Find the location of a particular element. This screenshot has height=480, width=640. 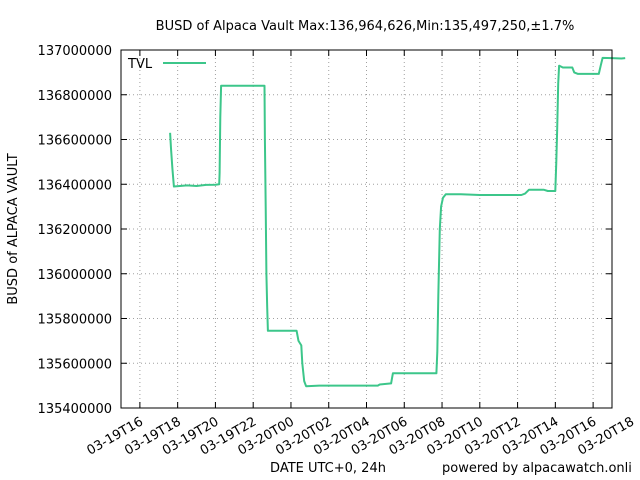

y-tick-label: 135400000 is located at coordinates (75, 409).